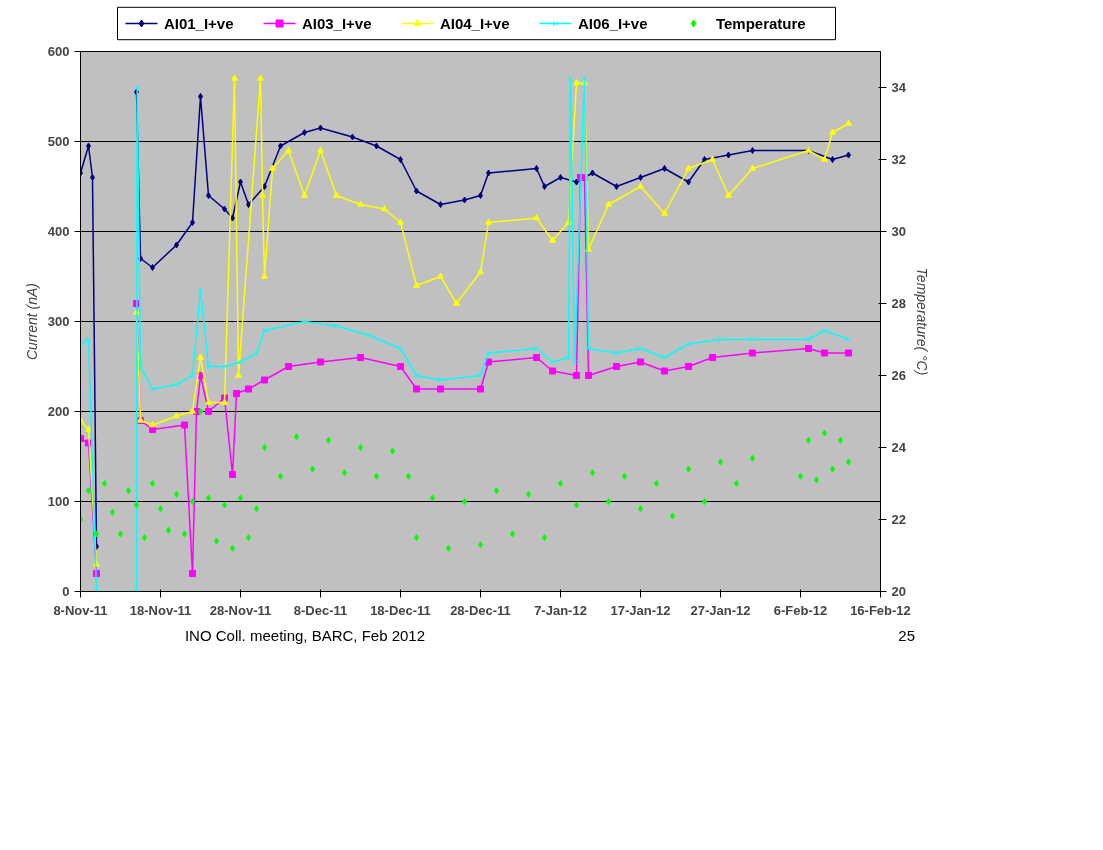 The image size is (1103, 850). Describe the element at coordinates (160, 610) in the screenshot. I see `x-tick-label: 18-Nov-11` at that location.